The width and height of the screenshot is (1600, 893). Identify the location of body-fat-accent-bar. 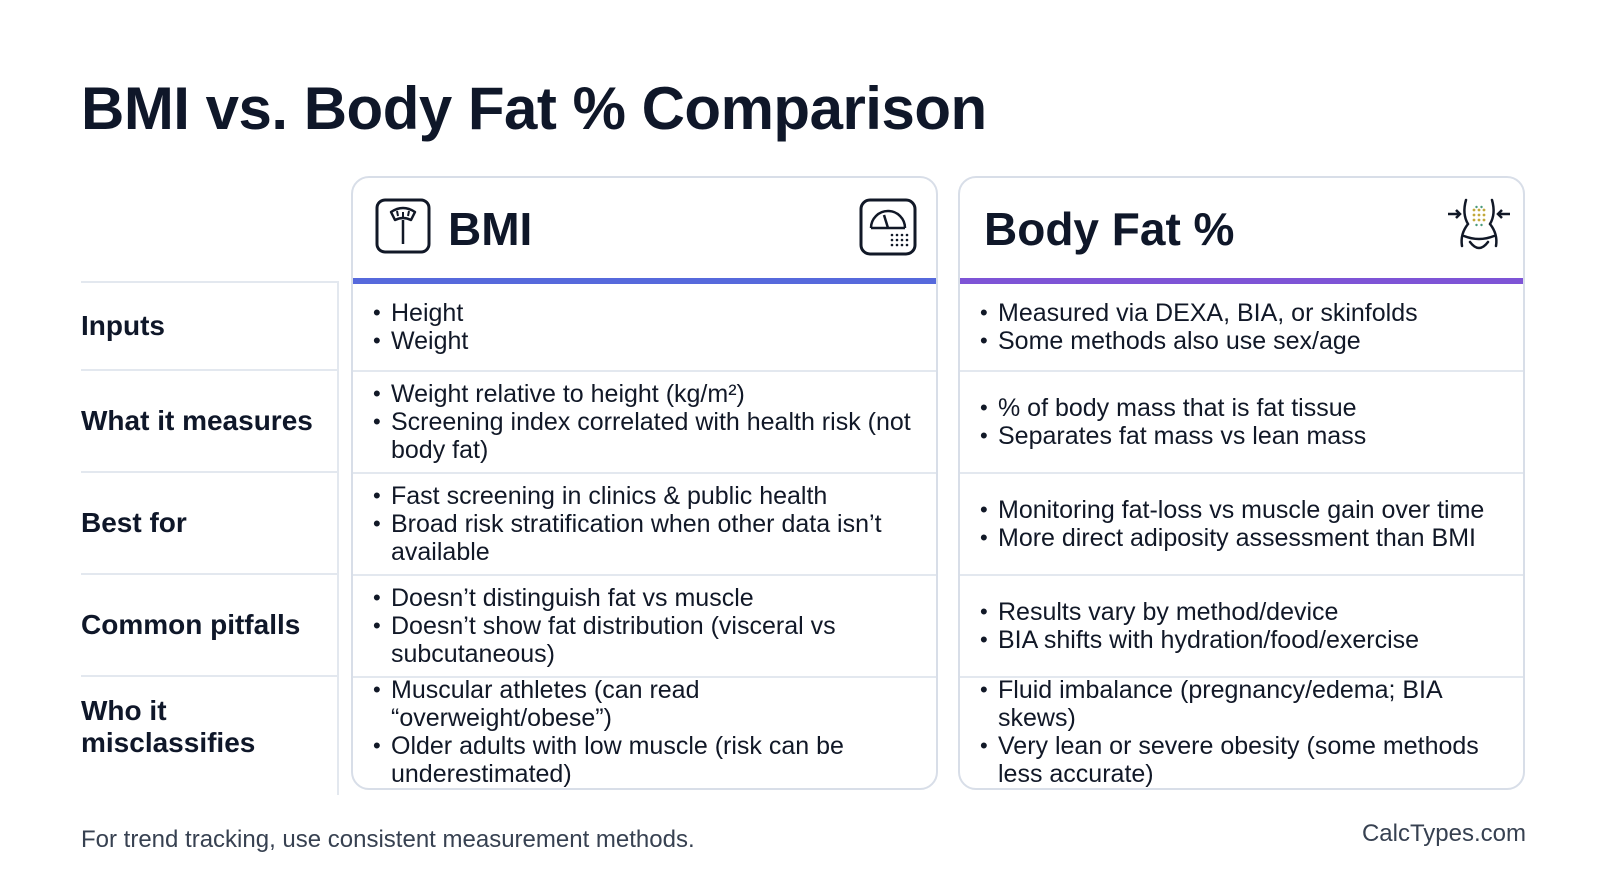
(1241, 281).